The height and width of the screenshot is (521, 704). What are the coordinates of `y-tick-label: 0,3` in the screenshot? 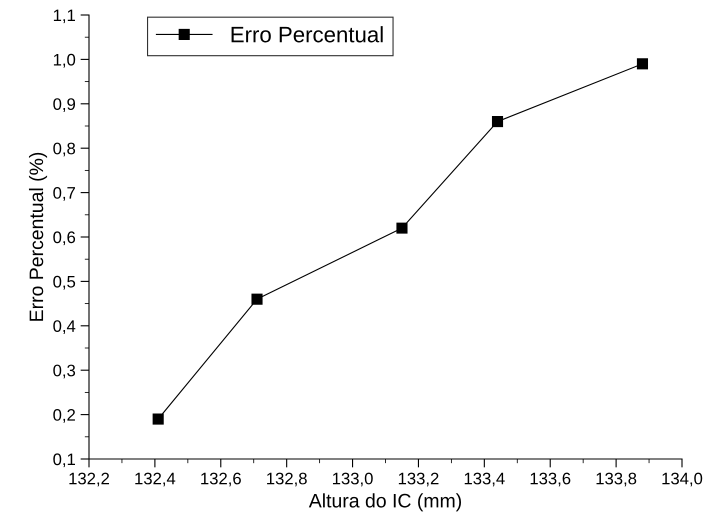 It's located at (64, 371).